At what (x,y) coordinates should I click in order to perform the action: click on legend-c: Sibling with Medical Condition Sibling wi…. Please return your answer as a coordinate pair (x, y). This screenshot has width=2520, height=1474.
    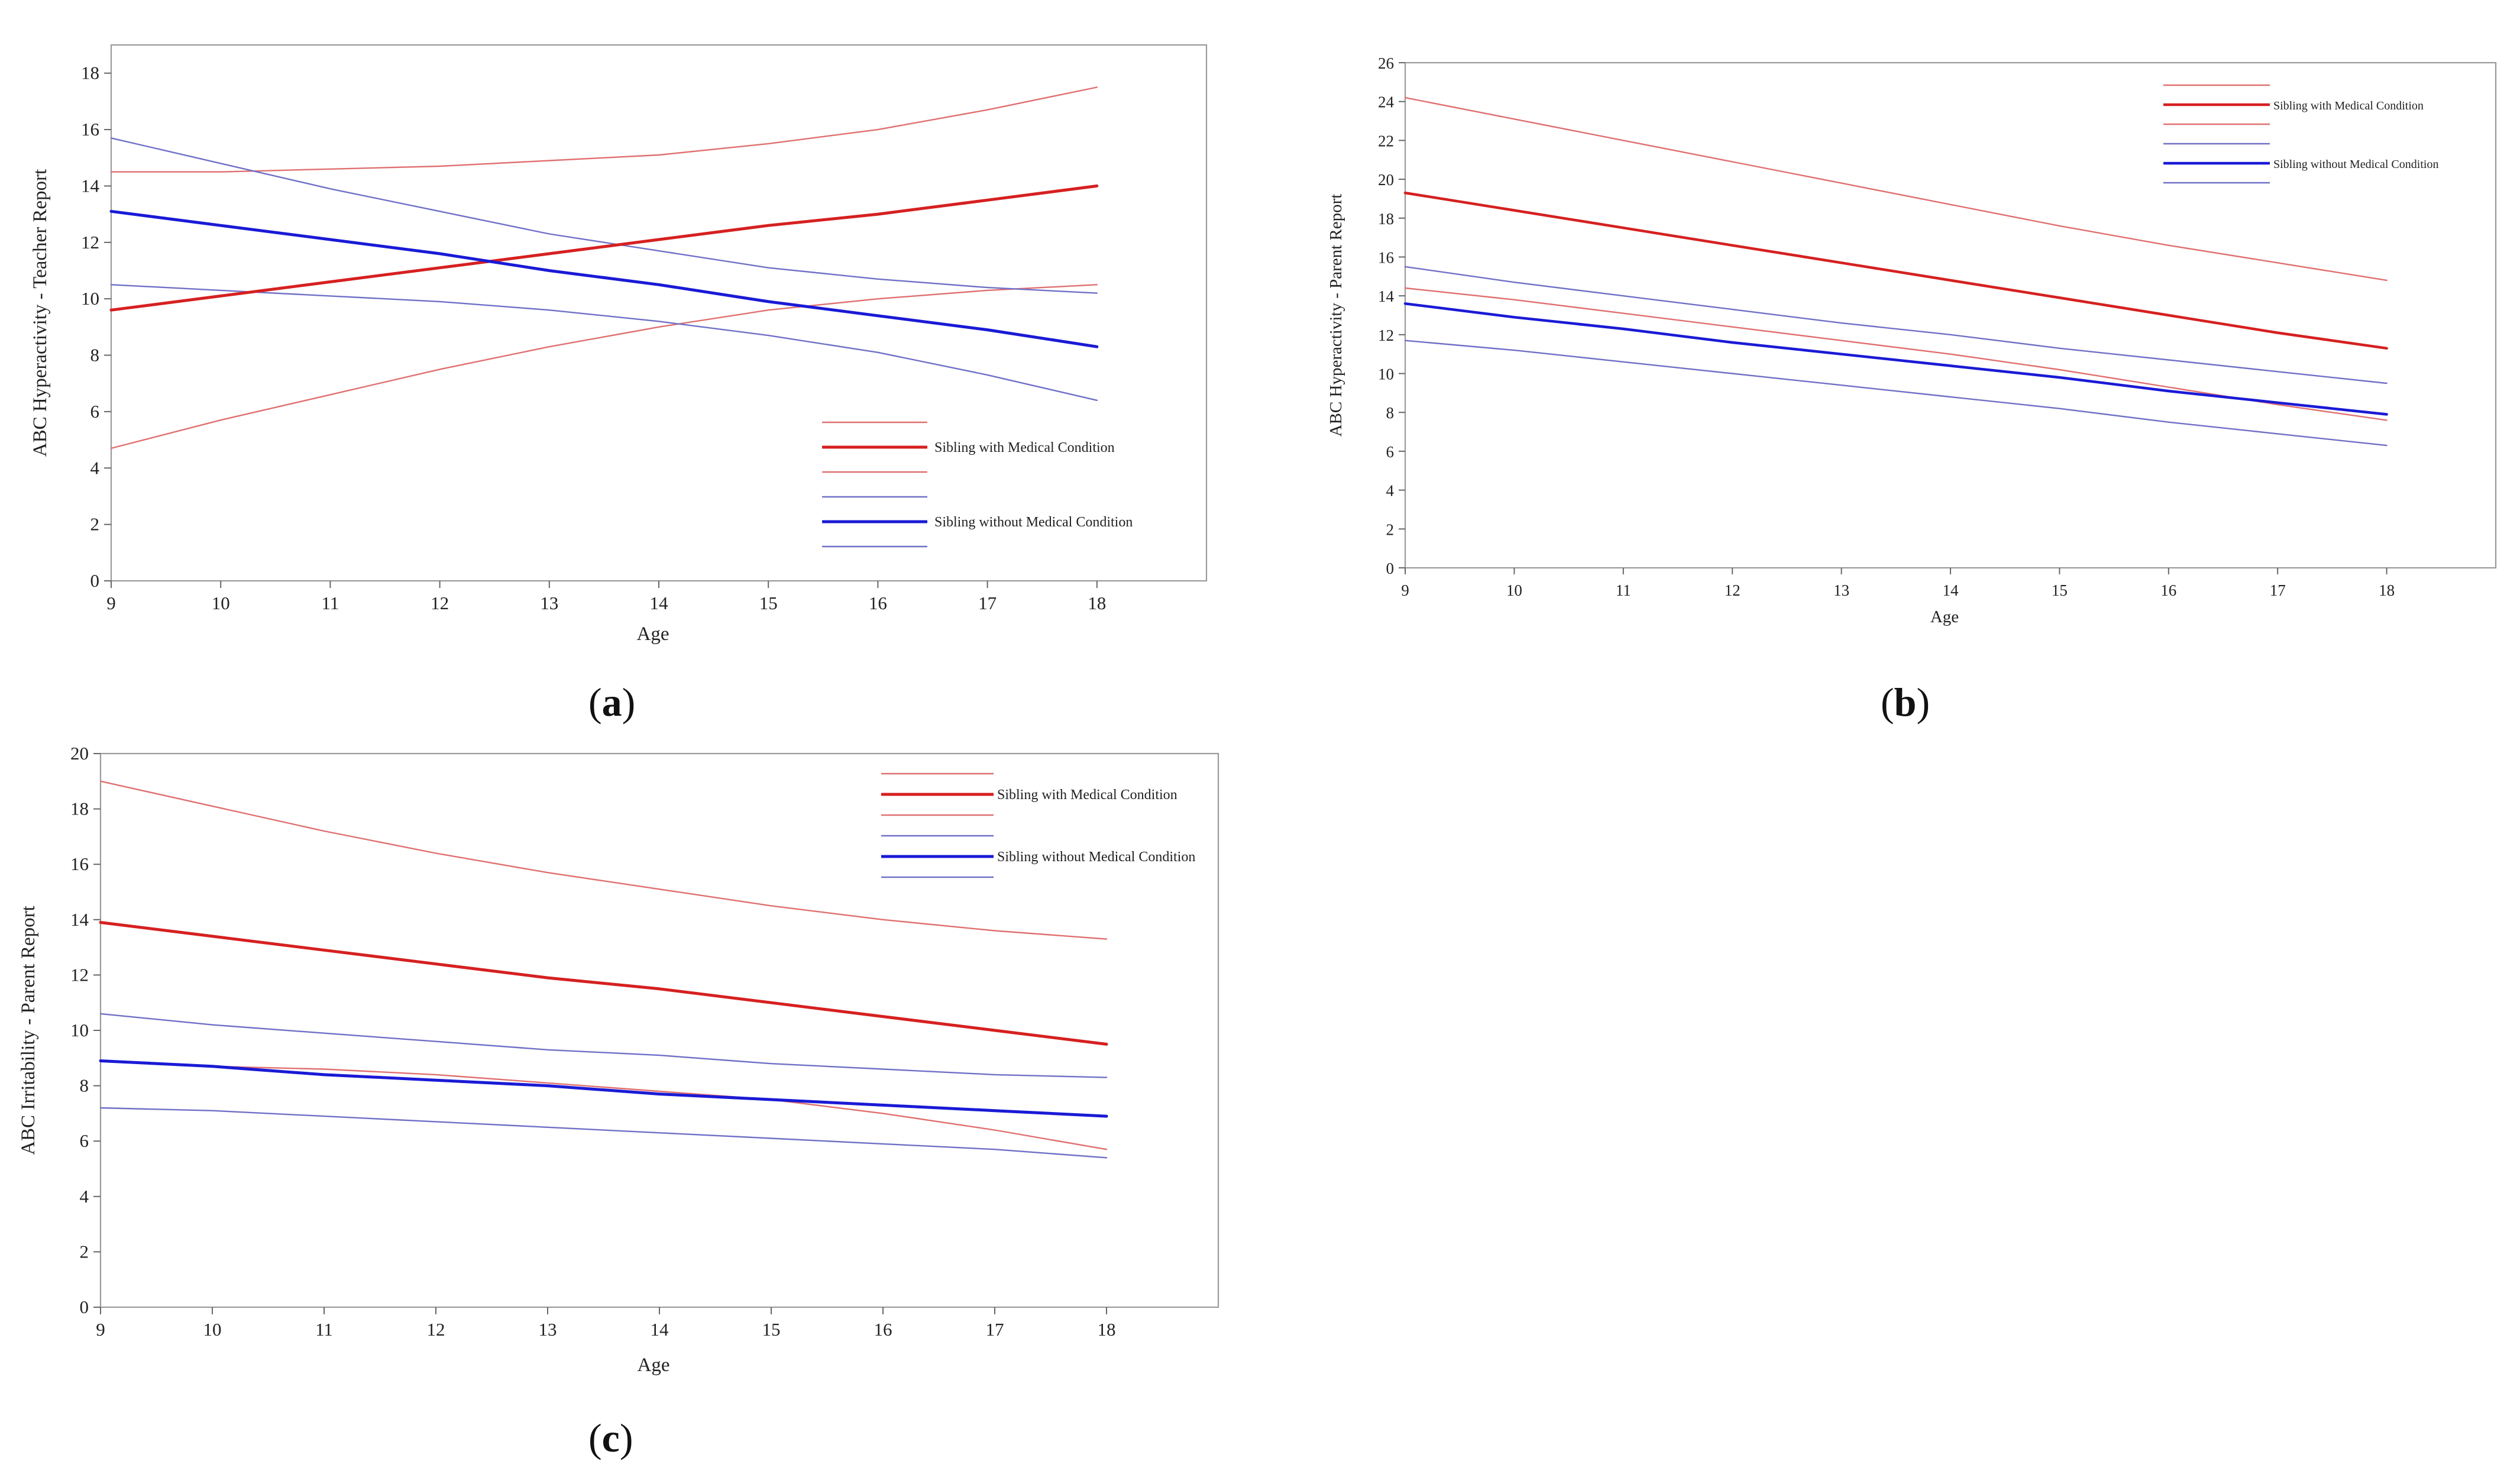
    Looking at the image, I should click on (1038, 825).